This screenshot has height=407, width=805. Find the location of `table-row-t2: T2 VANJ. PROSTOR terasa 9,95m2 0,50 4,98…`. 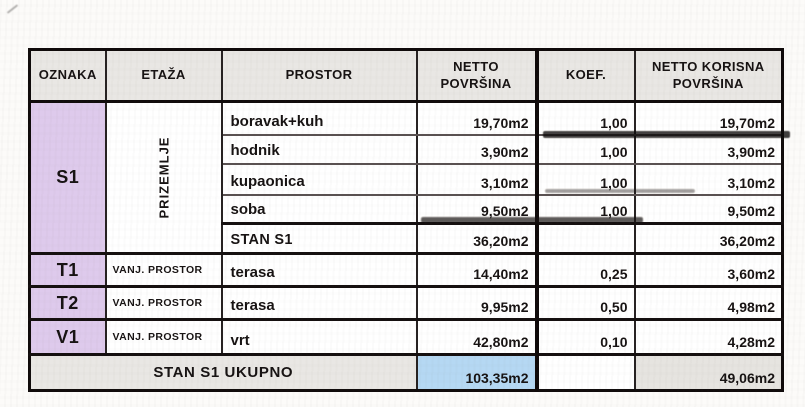

table-row-t2: T2 VANJ. PROSTOR terasa 9,95m2 0,50 4,98… is located at coordinates (406, 303).